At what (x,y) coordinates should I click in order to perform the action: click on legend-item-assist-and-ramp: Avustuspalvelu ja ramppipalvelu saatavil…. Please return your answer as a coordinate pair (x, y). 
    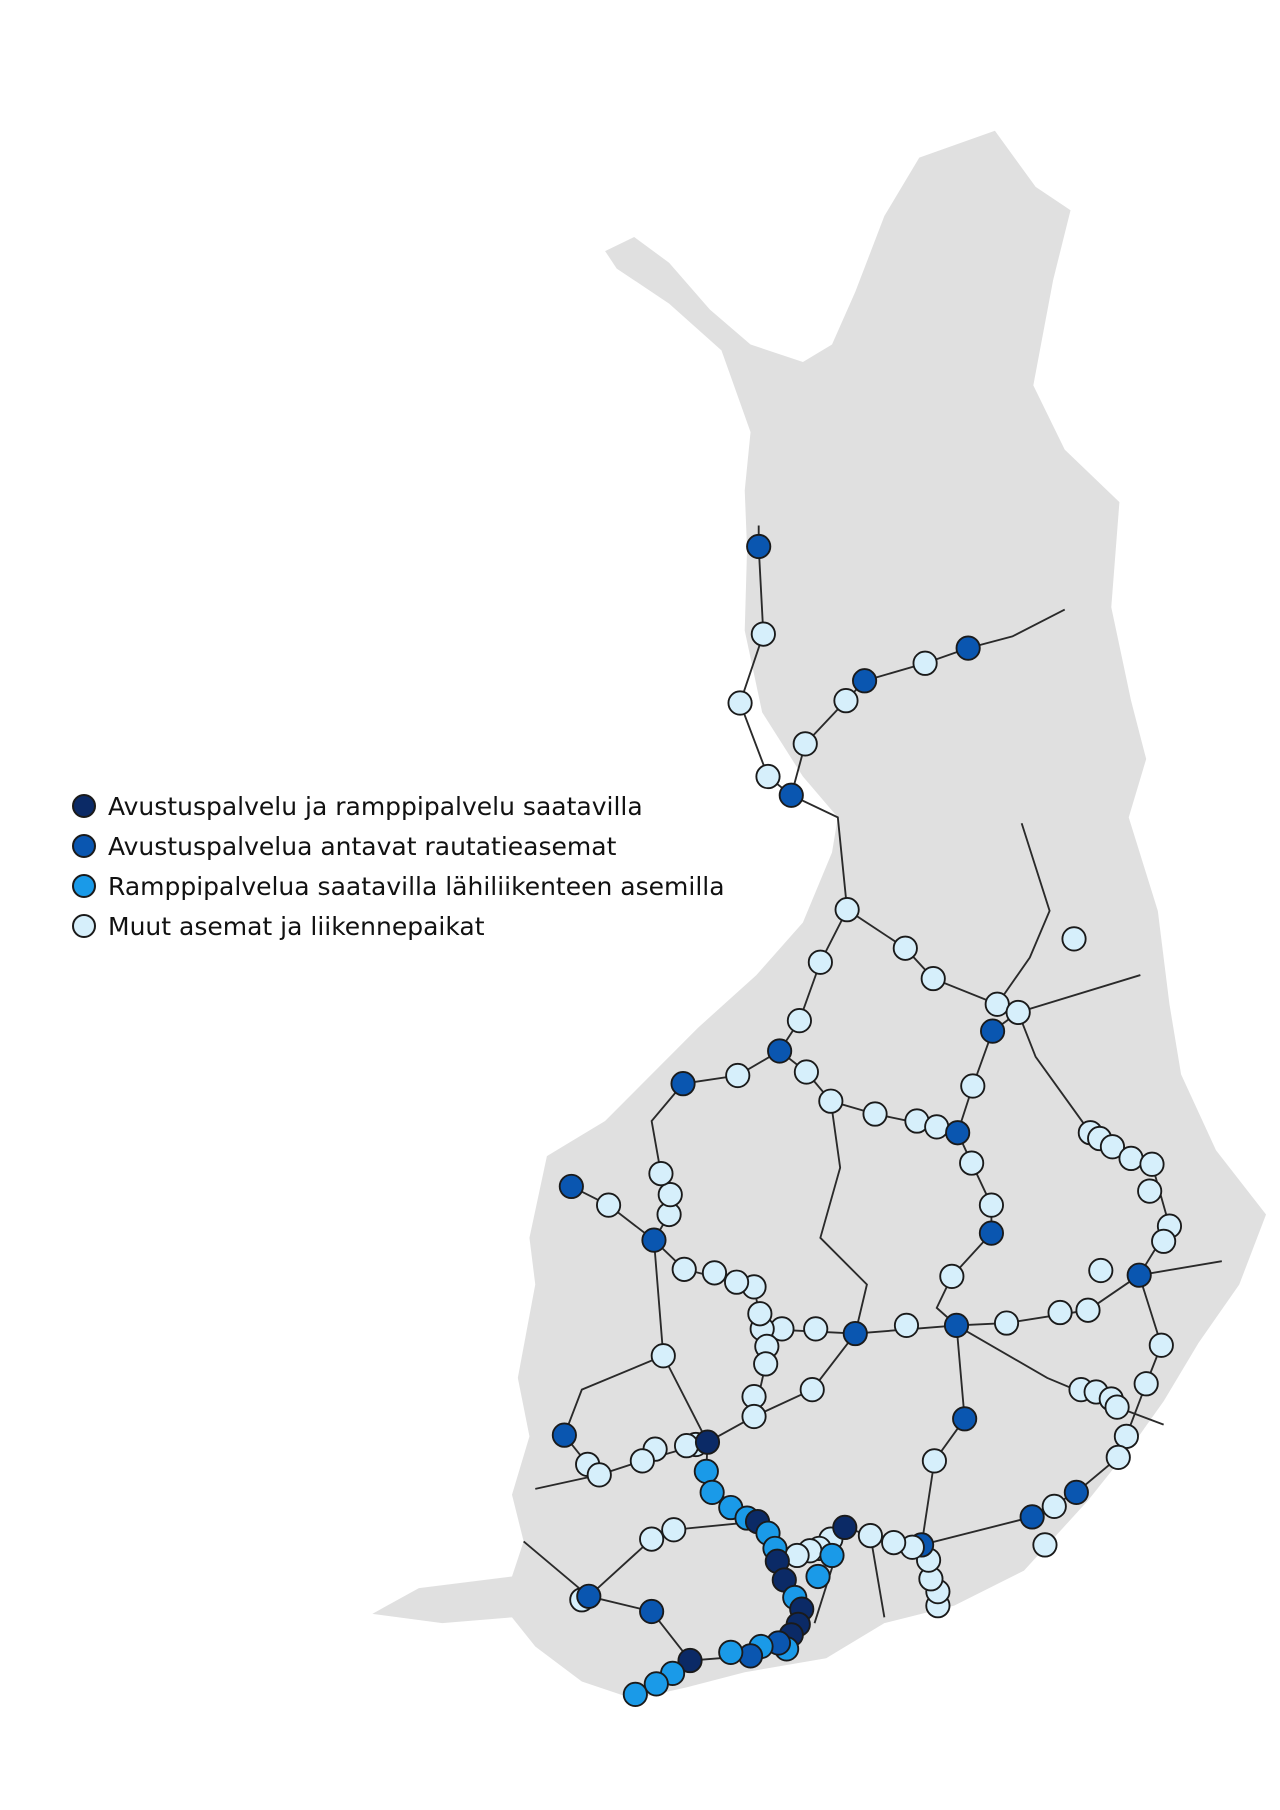
    Looking at the image, I should click on (398, 806).